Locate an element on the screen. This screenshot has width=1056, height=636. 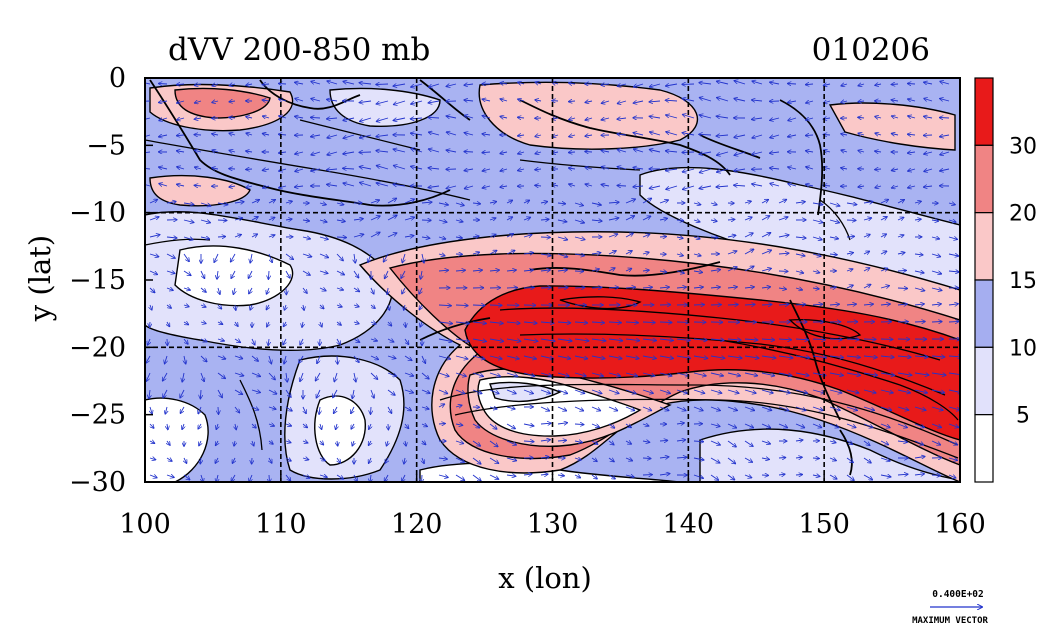
colorbar: 30 20 15 10 5 is located at coordinates (1006, 280).